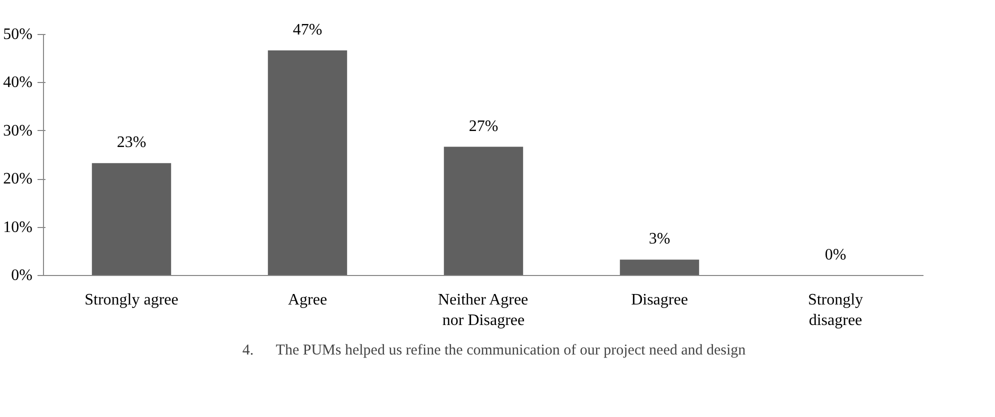 The height and width of the screenshot is (417, 995). Describe the element at coordinates (836, 310) in the screenshot. I see `x-tick-label: Strongly disagree` at that location.